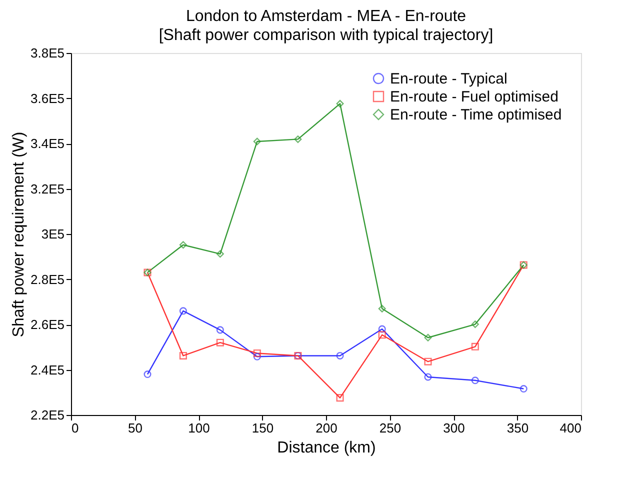  Describe the element at coordinates (47, 370) in the screenshot. I see `y-tick-label: 2.4E5` at that location.